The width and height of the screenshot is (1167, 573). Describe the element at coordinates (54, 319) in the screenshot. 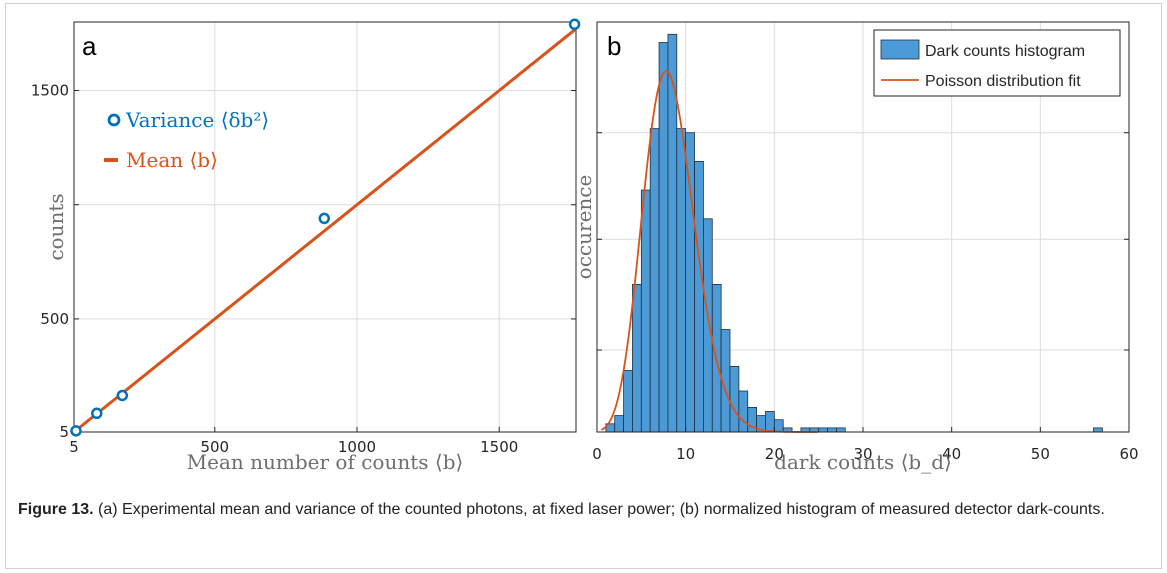

I see `panel-a-ytick-label: 500` at that location.